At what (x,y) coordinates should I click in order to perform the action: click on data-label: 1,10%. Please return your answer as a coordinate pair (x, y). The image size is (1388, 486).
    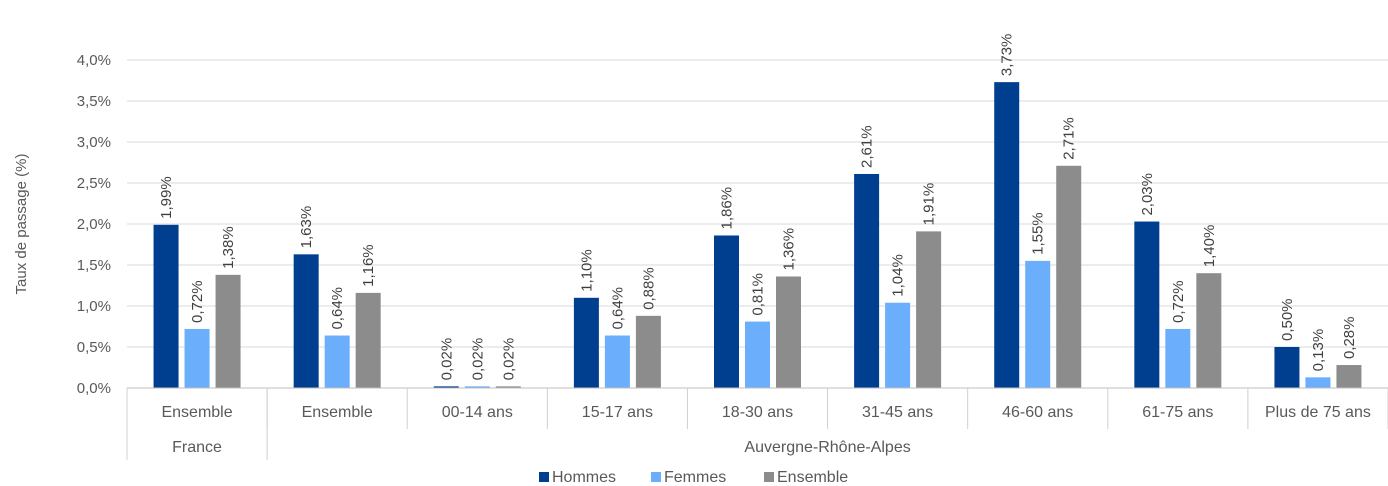
    Looking at the image, I should click on (586, 270).